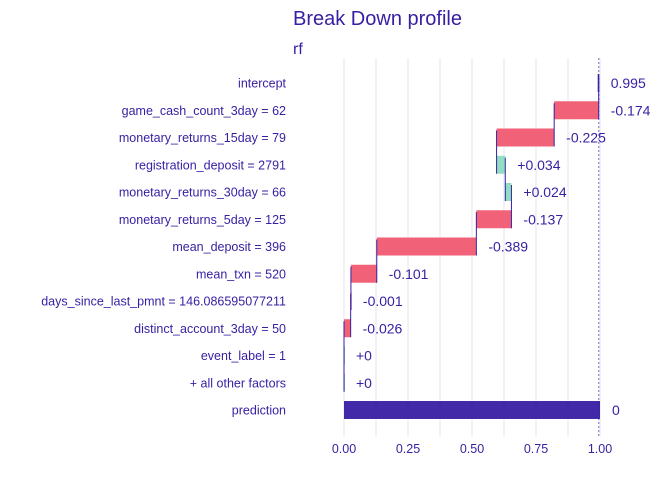  What do you see at coordinates (628, 83) in the screenshot?
I see `value-label: 0.995` at bounding box center [628, 83].